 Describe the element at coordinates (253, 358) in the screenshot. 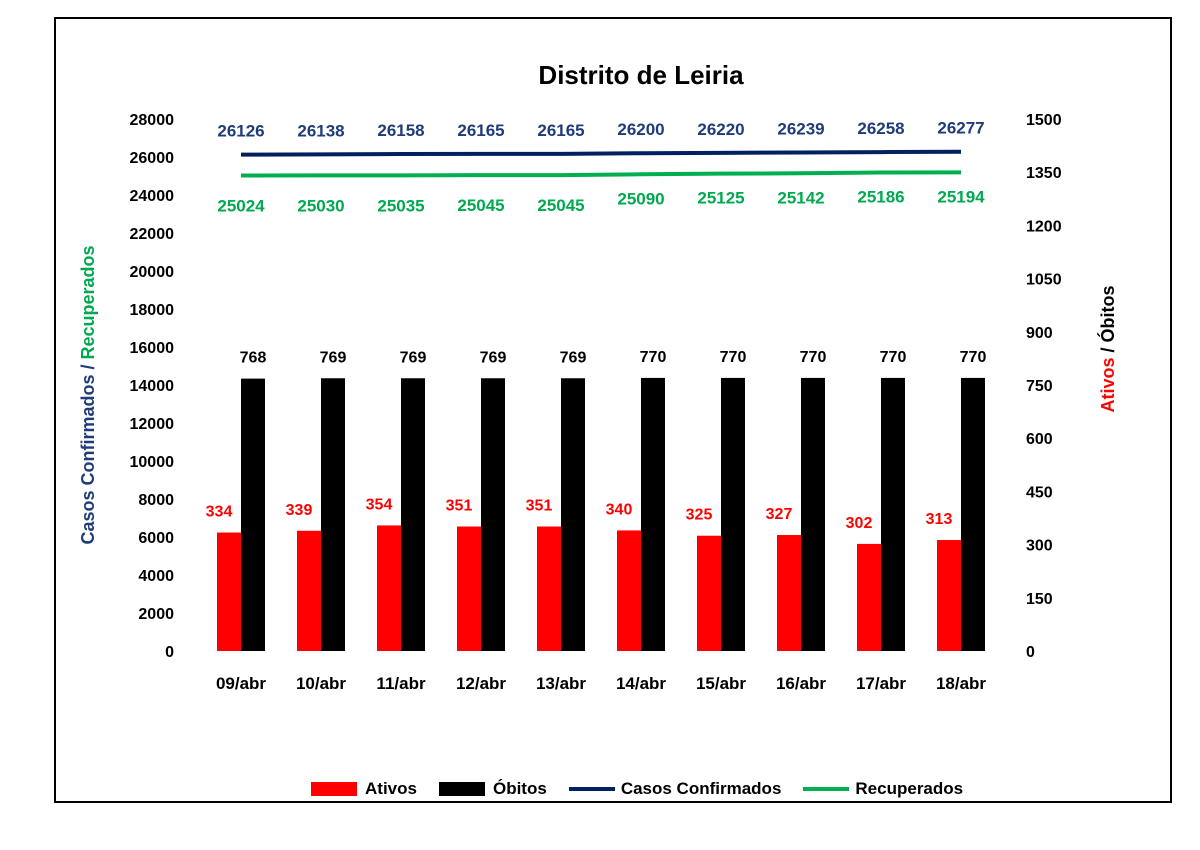

I see `data-label-obitos-0: 768` at that location.